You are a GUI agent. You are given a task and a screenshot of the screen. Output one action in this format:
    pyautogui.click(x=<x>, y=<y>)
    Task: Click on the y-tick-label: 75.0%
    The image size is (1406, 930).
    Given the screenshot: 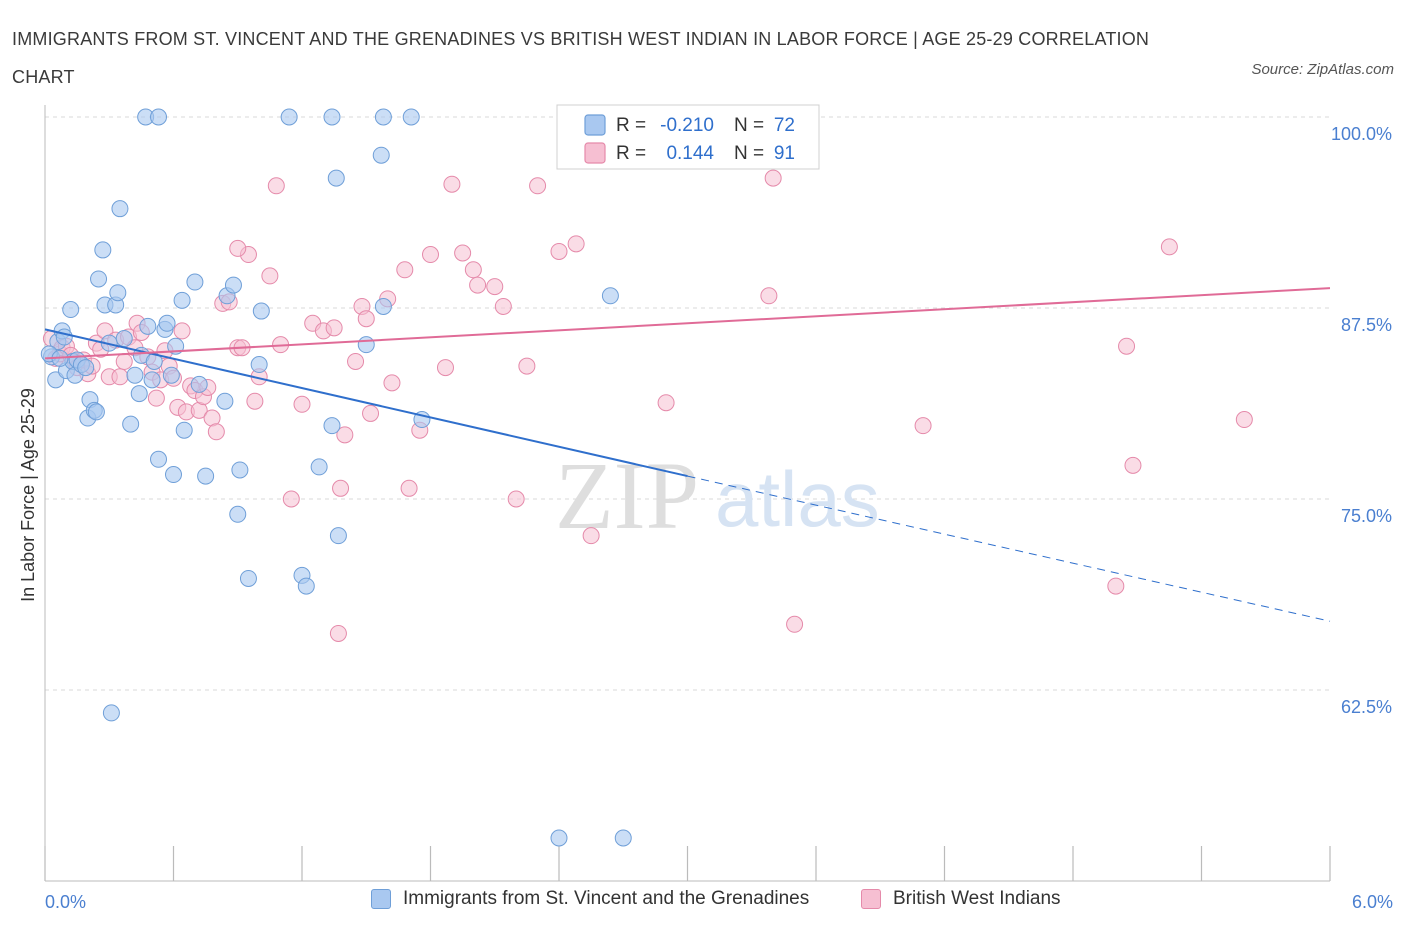 What is the action you would take?
    pyautogui.click(x=1366, y=516)
    